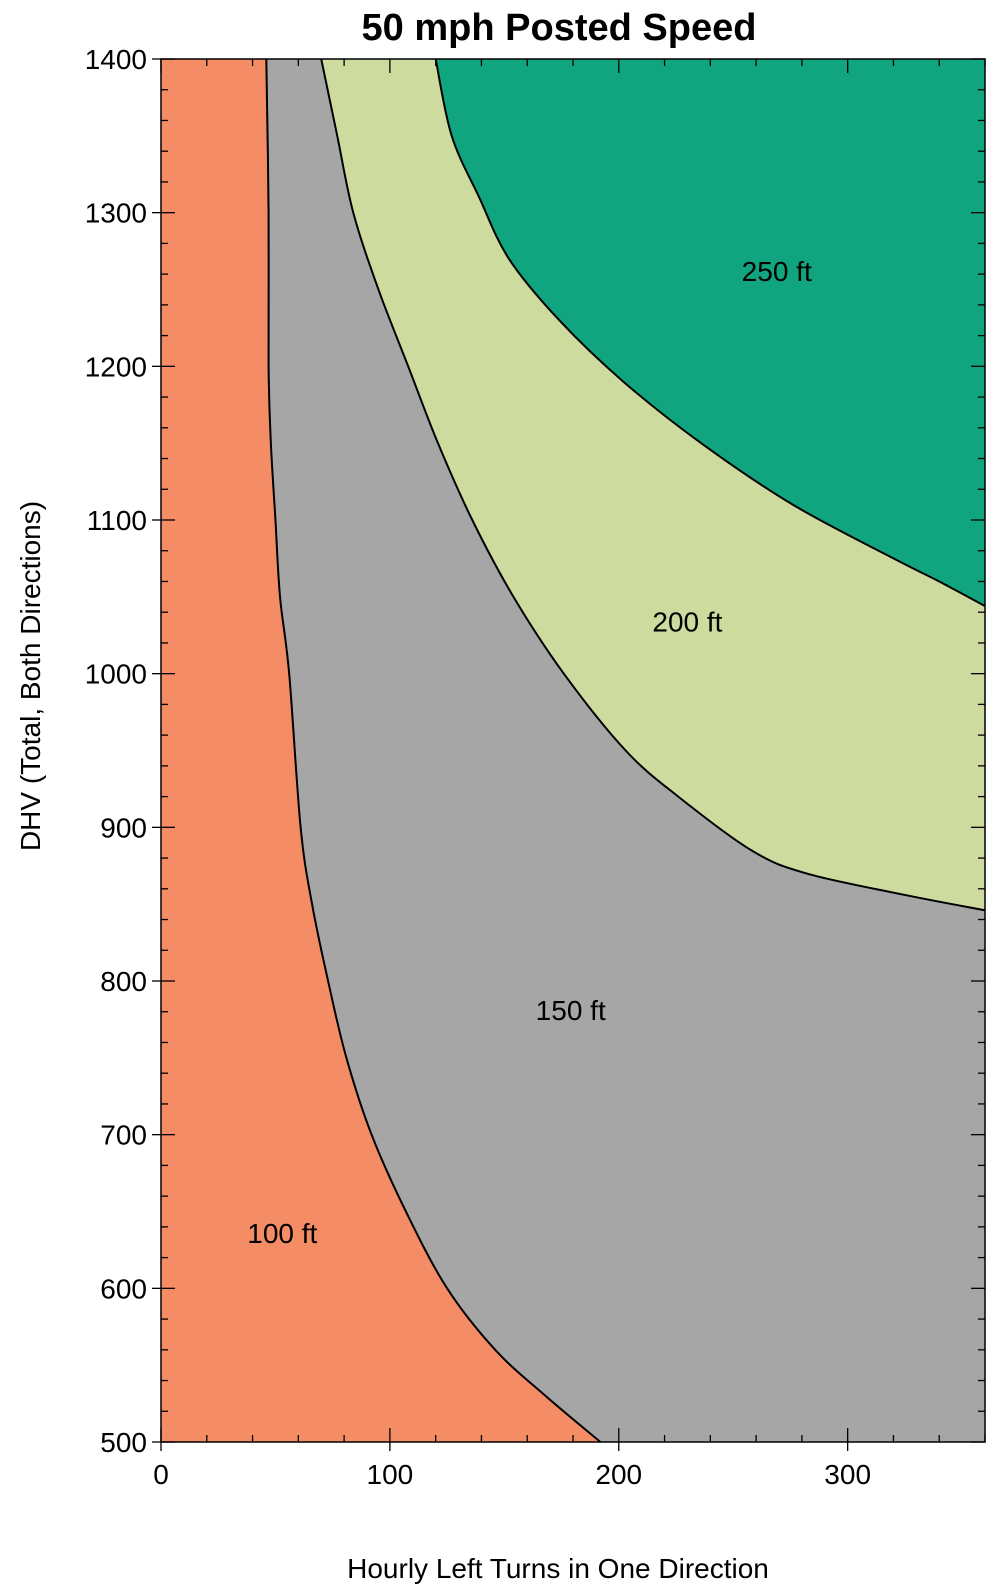 Image resolution: width=999 pixels, height=1589 pixels. What do you see at coordinates (116, 366) in the screenshot?
I see `y-tick-label: 1200` at bounding box center [116, 366].